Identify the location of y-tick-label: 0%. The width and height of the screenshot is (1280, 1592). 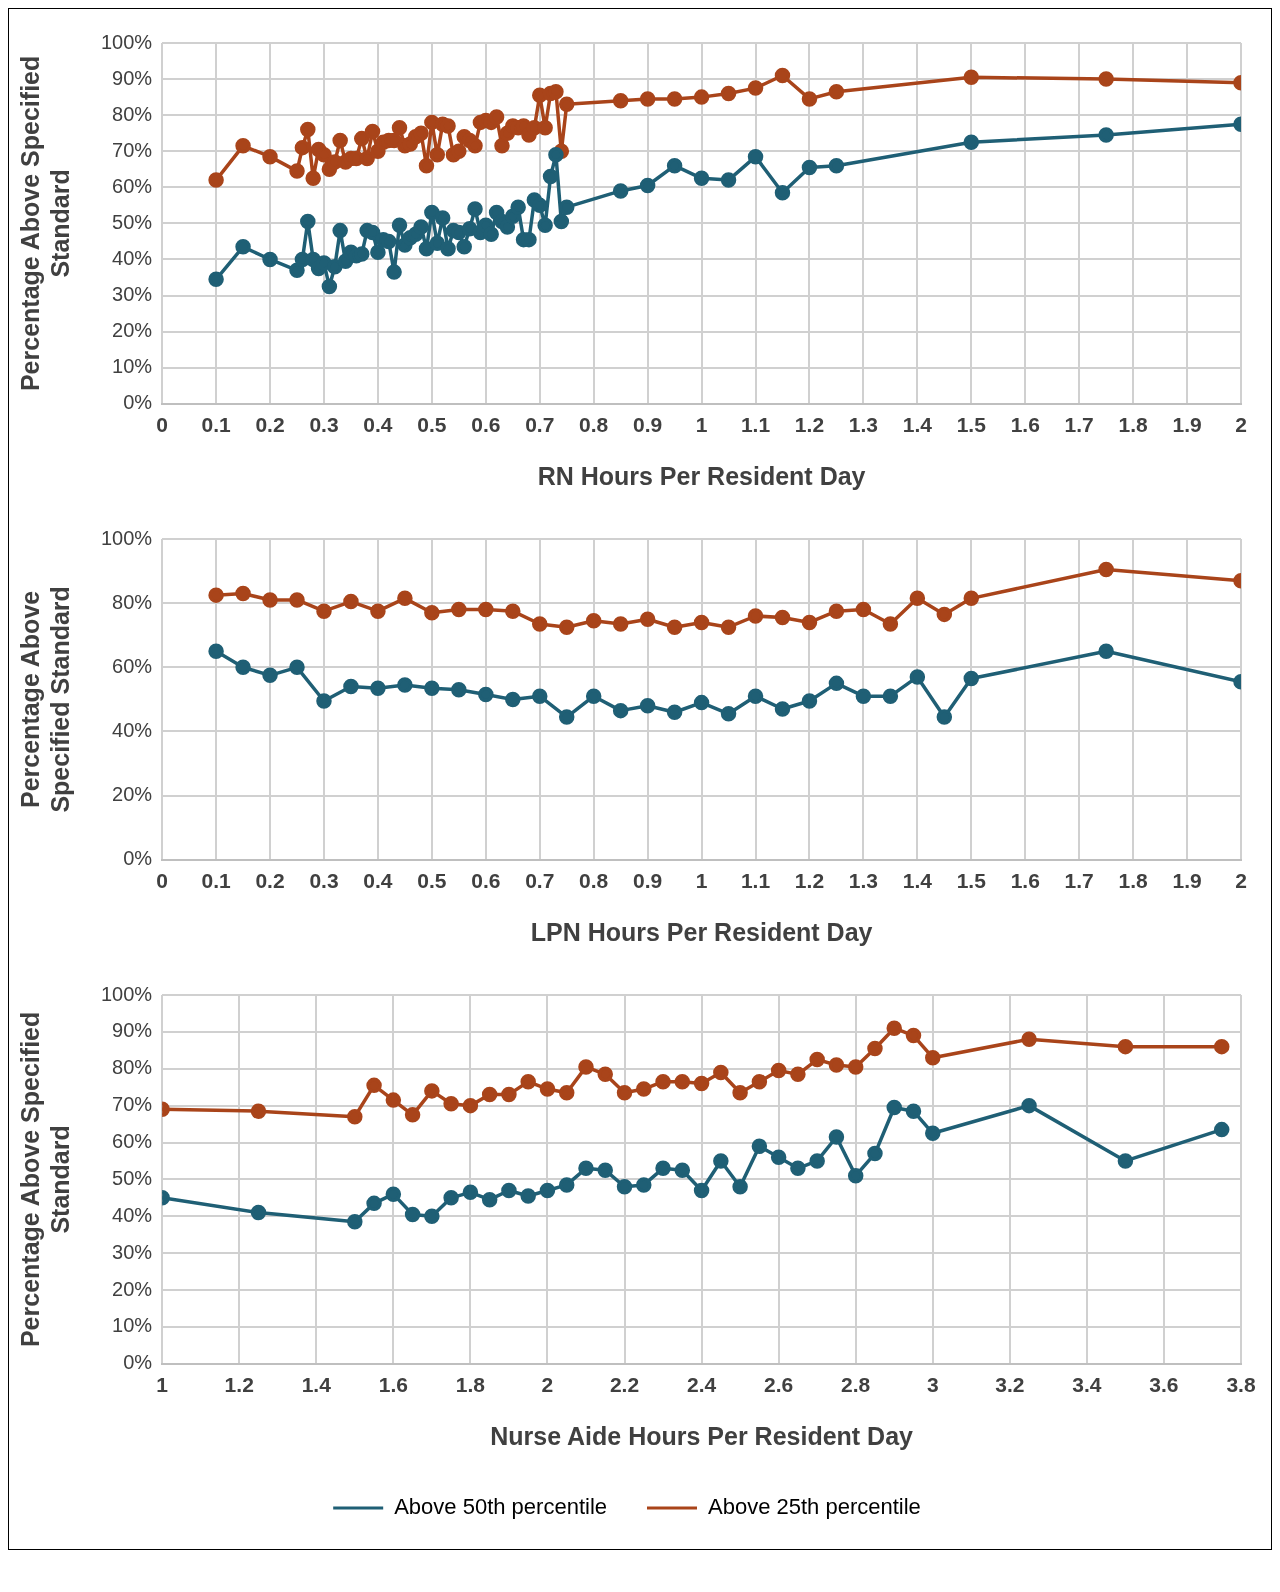
(138, 1362).